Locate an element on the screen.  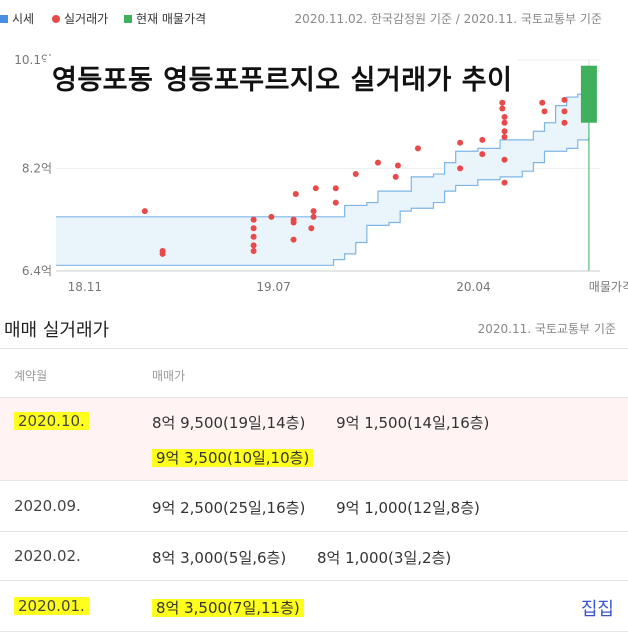
section-source-note: 2020.11. 국토교통부 기준 is located at coordinates (546, 329).